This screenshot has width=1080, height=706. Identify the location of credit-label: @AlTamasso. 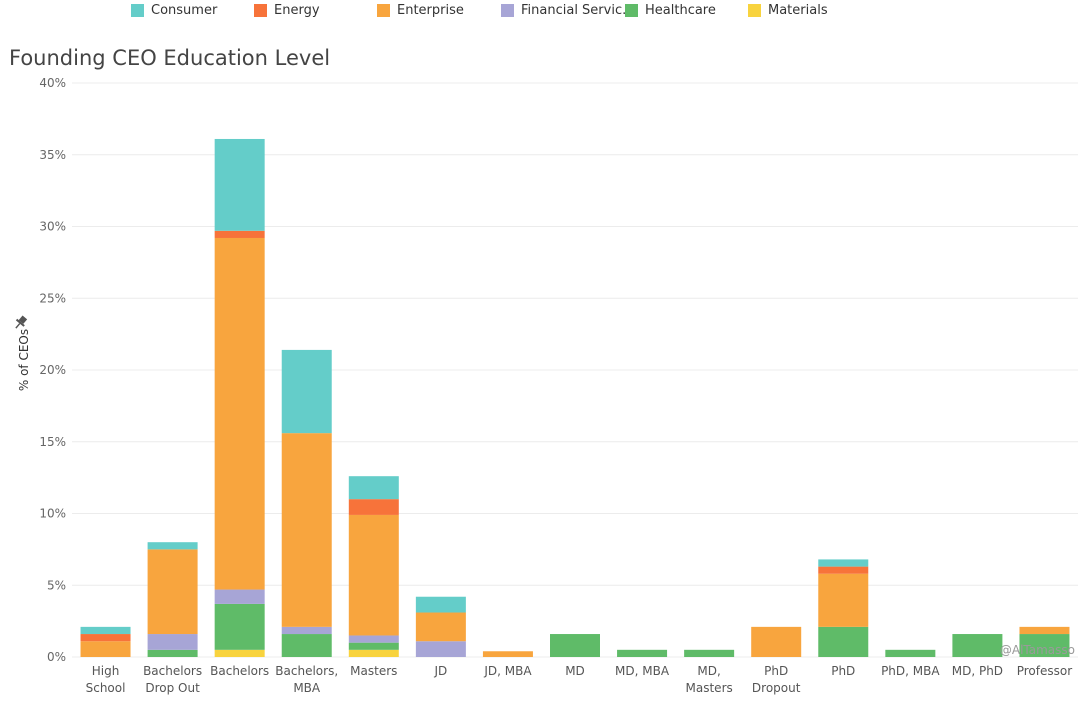
(1037, 650).